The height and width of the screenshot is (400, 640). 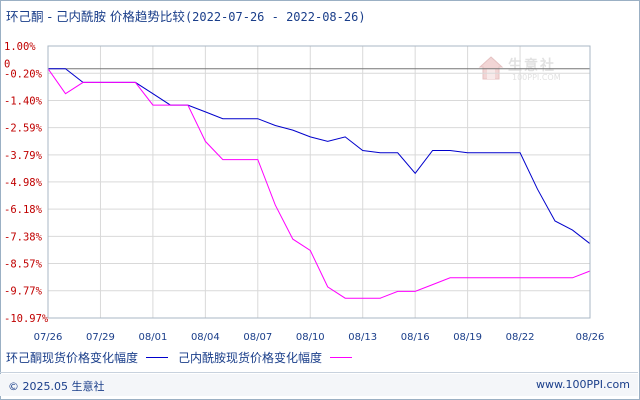 I want to click on x-tick-label: 08/19, so click(x=467, y=337).